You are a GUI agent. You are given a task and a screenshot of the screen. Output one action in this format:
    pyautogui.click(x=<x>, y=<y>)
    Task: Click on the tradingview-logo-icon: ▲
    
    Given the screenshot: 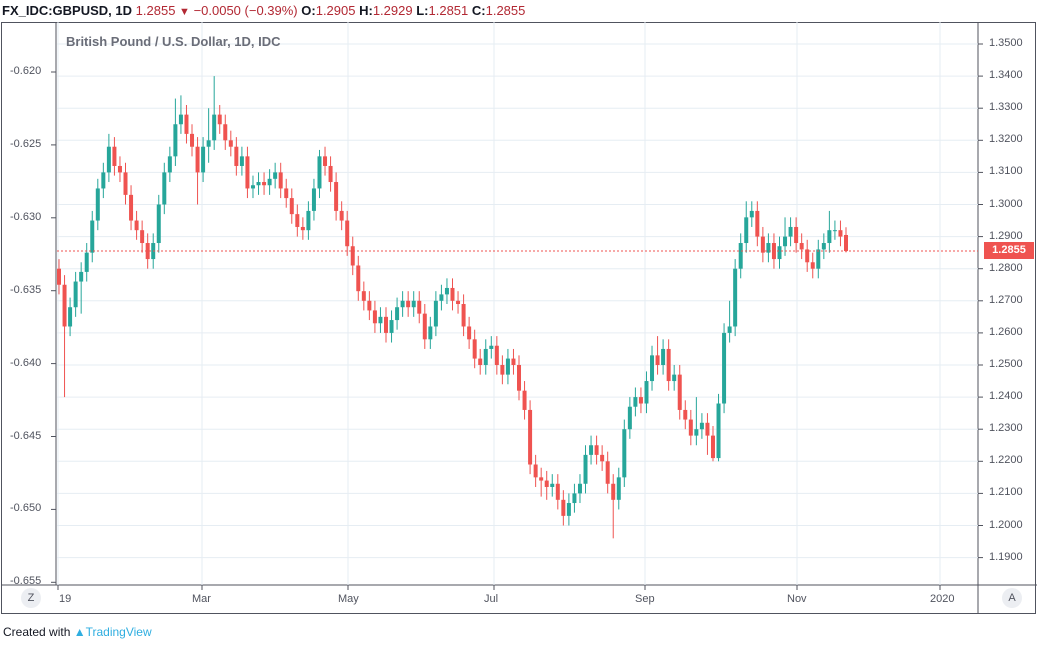 What is the action you would take?
    pyautogui.click(x=79, y=632)
    